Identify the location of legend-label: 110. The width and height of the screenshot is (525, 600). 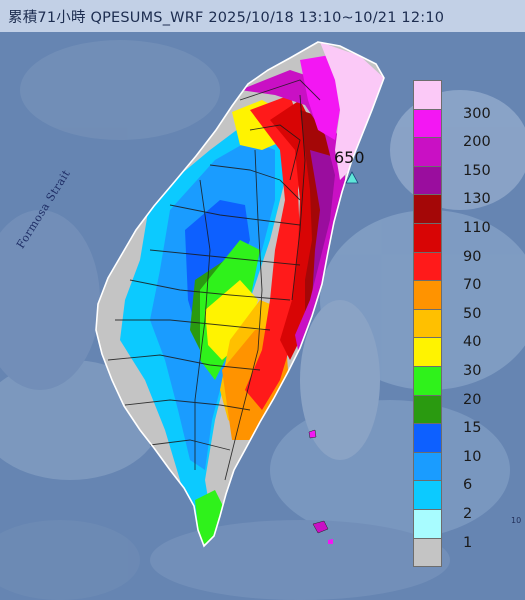
(477, 228).